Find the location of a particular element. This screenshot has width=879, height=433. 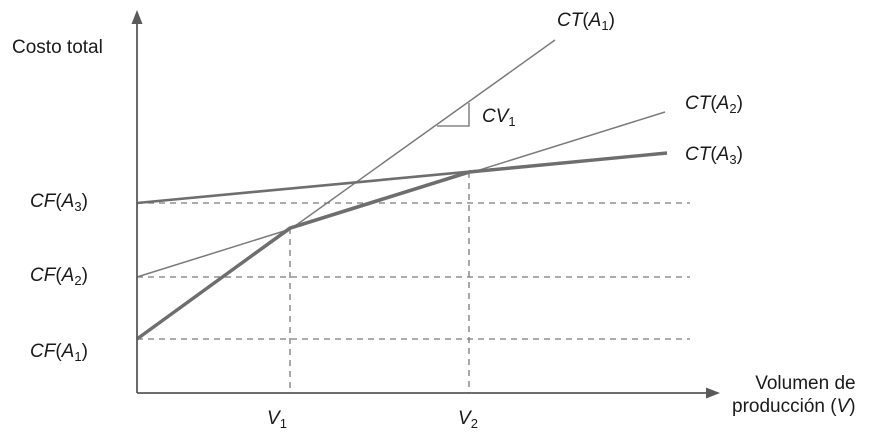

label-ct-a1-func: CT is located at coordinates (570, 20).